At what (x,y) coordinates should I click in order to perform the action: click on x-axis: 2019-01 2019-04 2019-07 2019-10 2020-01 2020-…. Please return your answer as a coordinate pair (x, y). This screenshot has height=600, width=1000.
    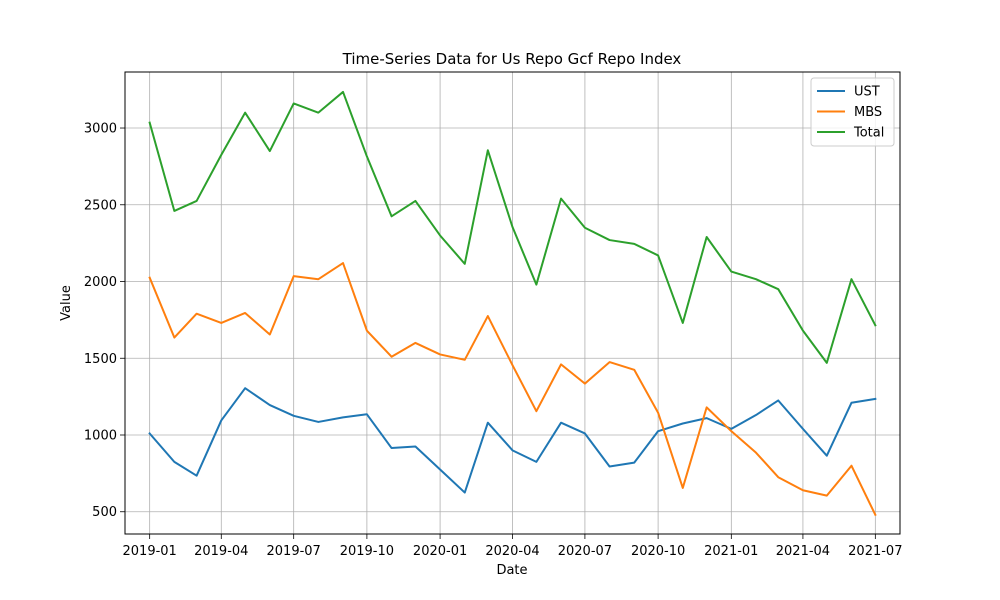
    Looking at the image, I should click on (512, 546).